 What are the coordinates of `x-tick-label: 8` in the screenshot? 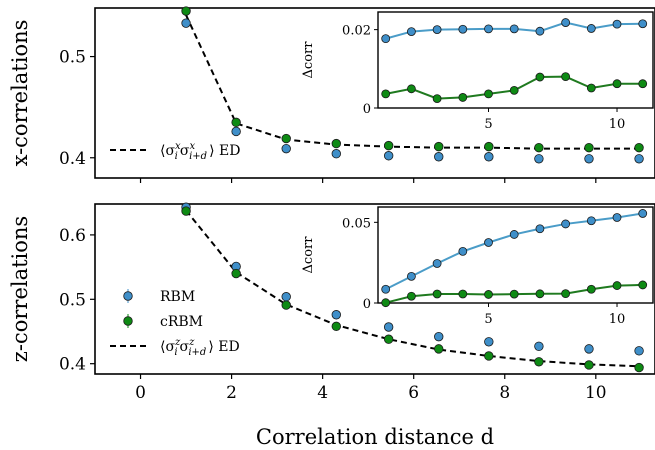 It's located at (504, 393).